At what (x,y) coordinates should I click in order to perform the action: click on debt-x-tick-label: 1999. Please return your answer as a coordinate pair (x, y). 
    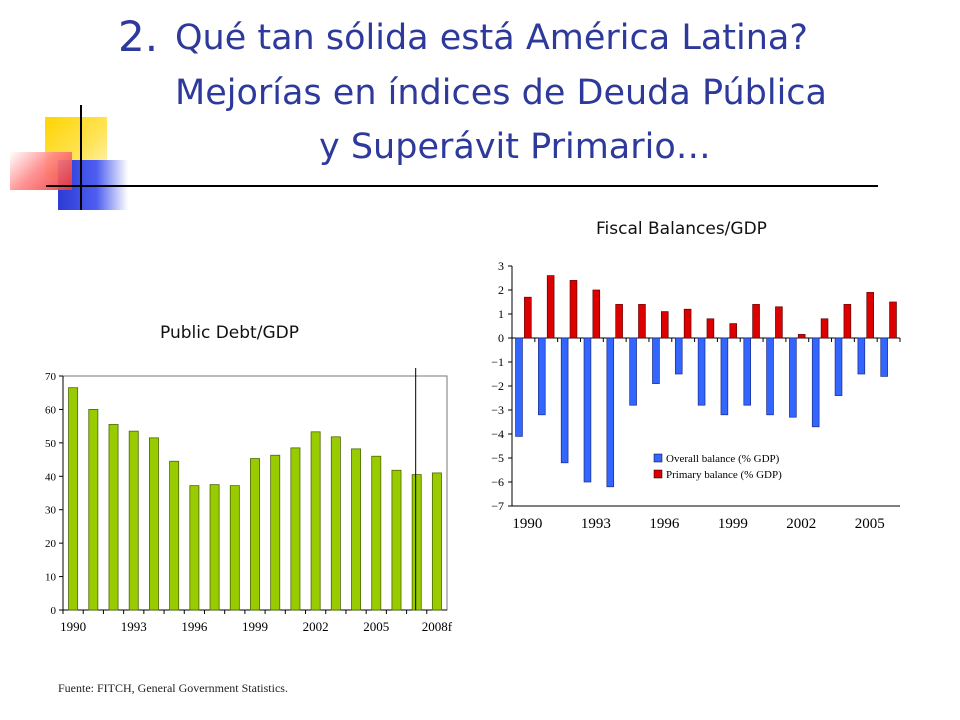
    Looking at the image, I should click on (255, 626).